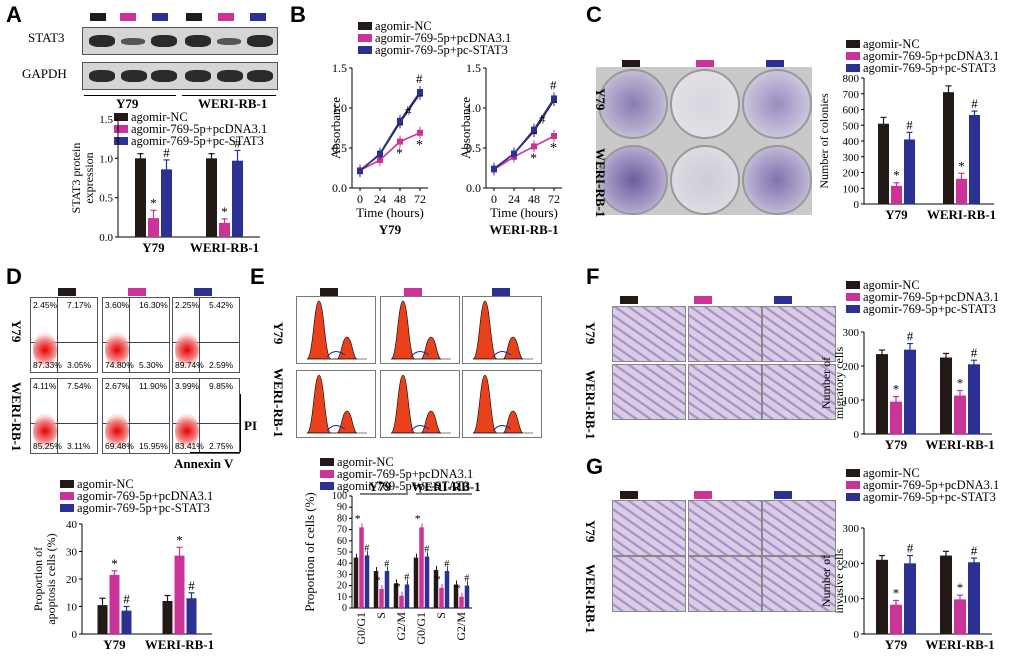  I want to click on panel-label-d: D, so click(14, 276).